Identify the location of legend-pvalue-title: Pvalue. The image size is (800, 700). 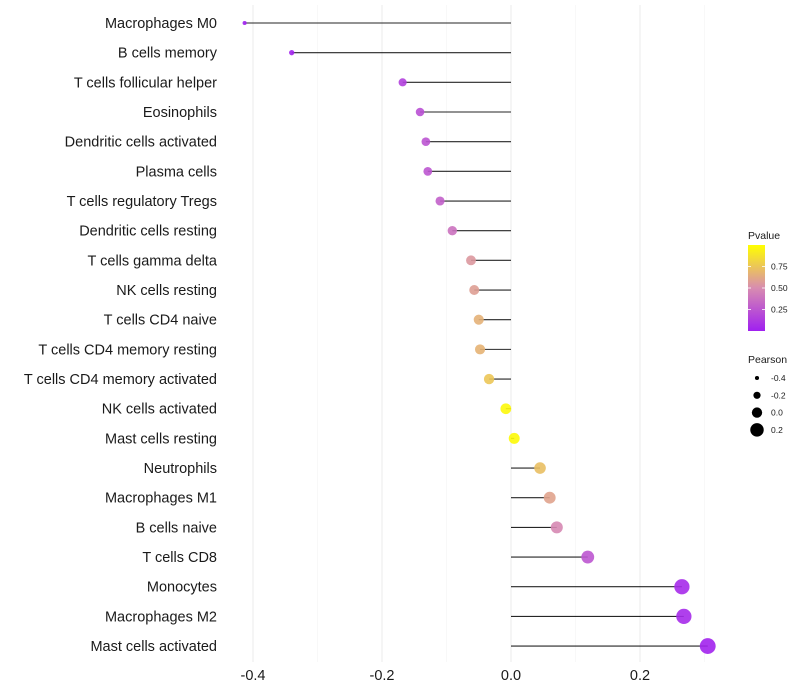
(764, 236).